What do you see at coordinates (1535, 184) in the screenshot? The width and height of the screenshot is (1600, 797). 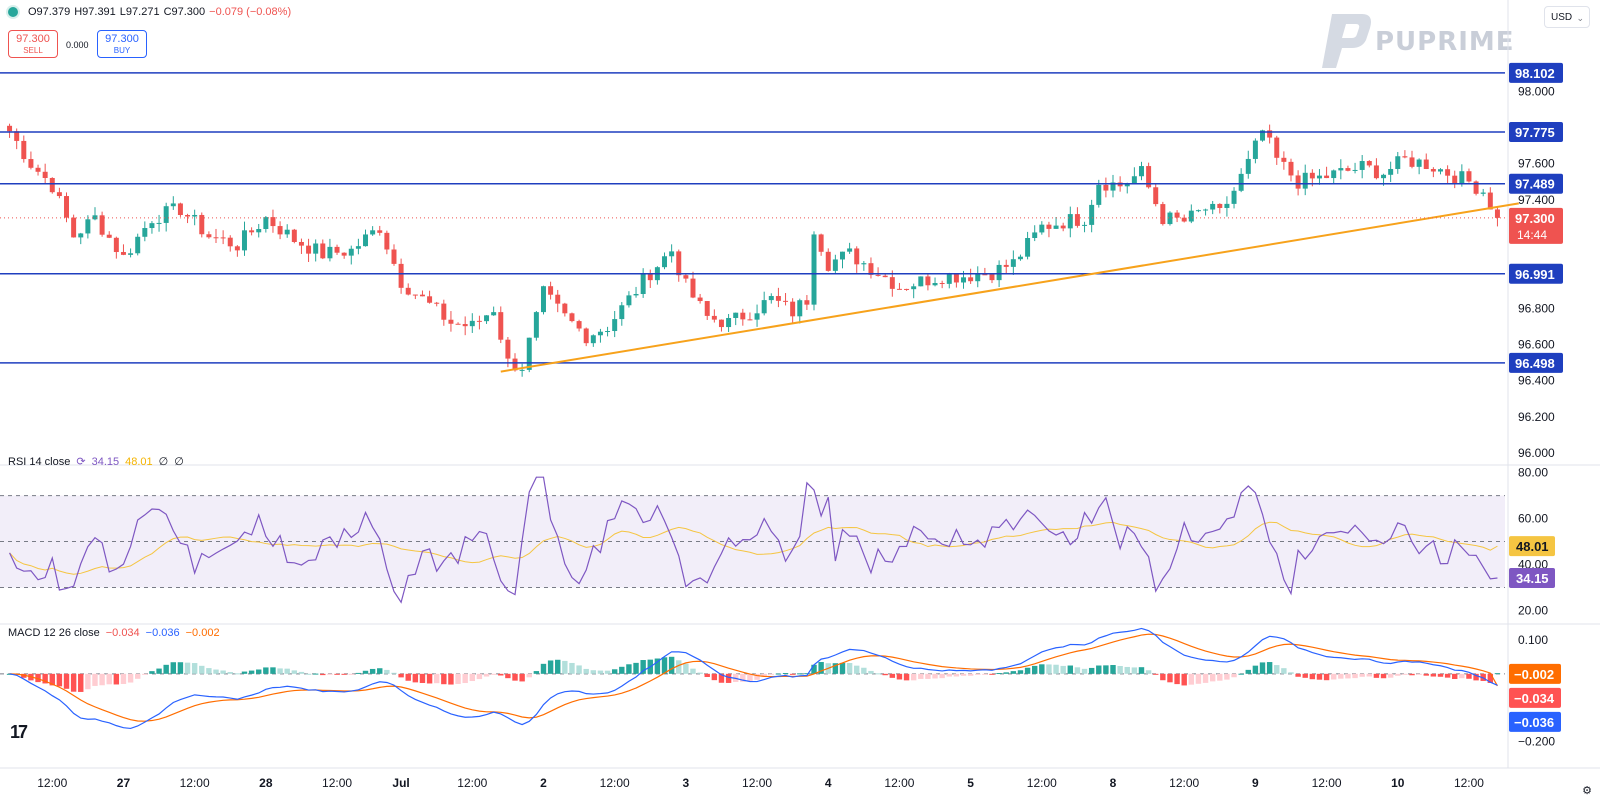 I see `level-price-label: 97.489` at bounding box center [1535, 184].